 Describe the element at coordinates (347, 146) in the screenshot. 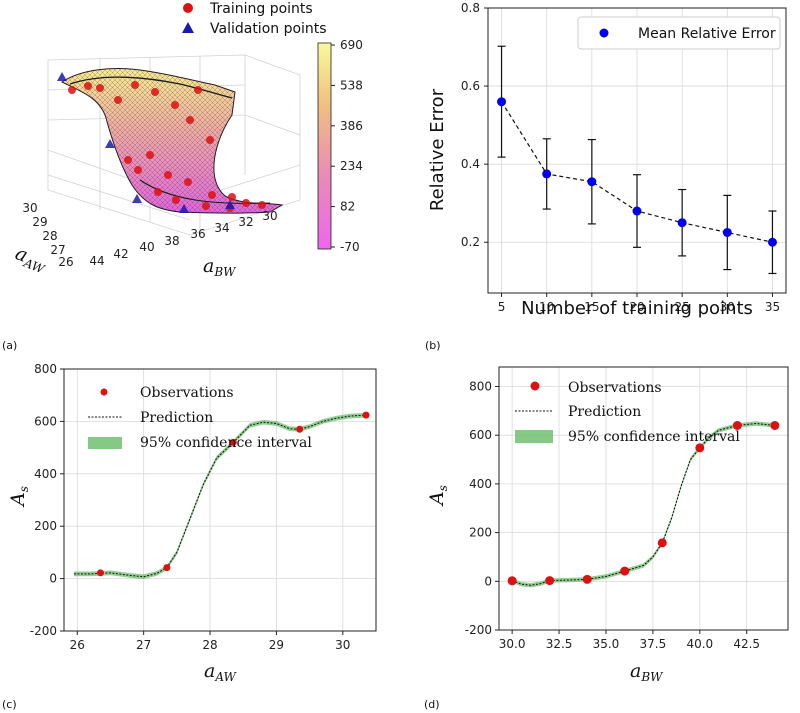

I see `colorbar-ticks: 690 538 386 234 82 -70` at that location.